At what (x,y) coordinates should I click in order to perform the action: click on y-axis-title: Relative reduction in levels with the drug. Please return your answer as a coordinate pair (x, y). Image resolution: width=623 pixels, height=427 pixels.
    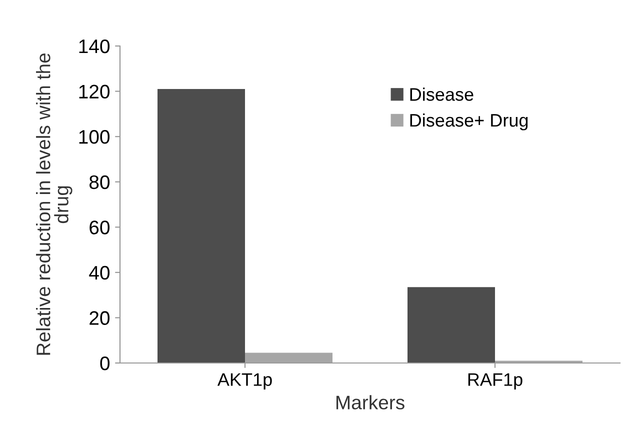
    Looking at the image, I should click on (54, 204).